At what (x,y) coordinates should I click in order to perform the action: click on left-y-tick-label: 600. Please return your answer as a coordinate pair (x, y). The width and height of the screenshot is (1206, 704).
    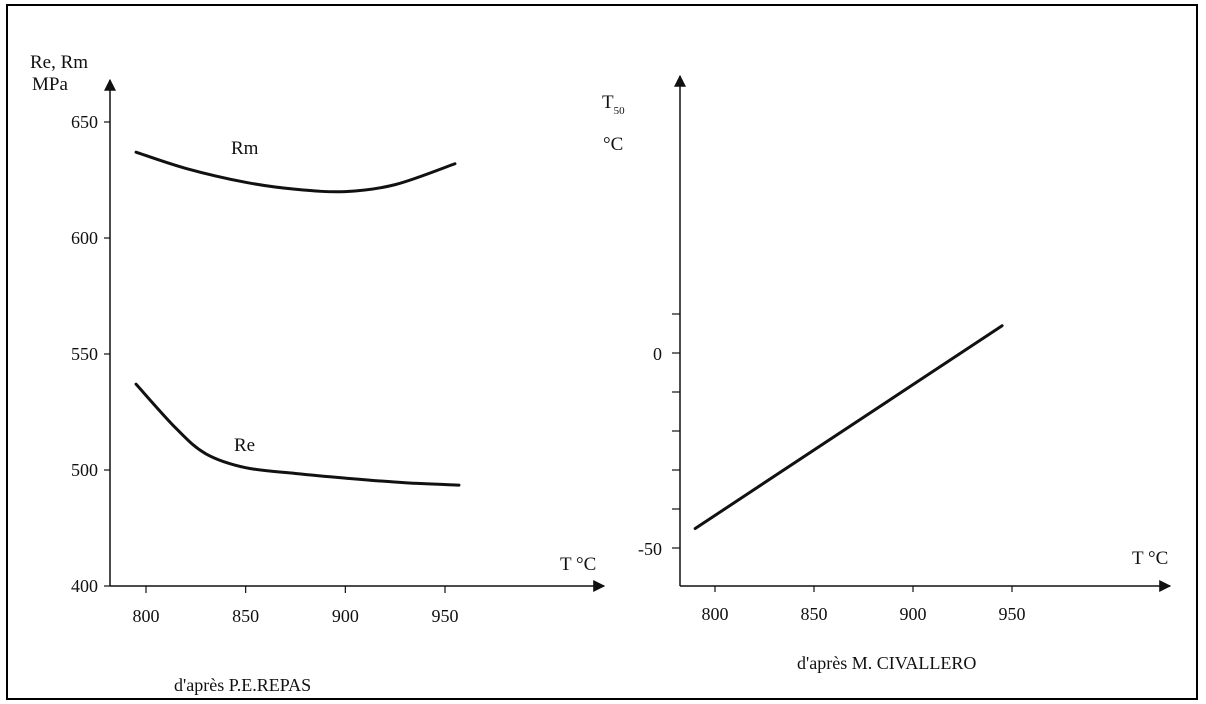
    Looking at the image, I should click on (84, 238).